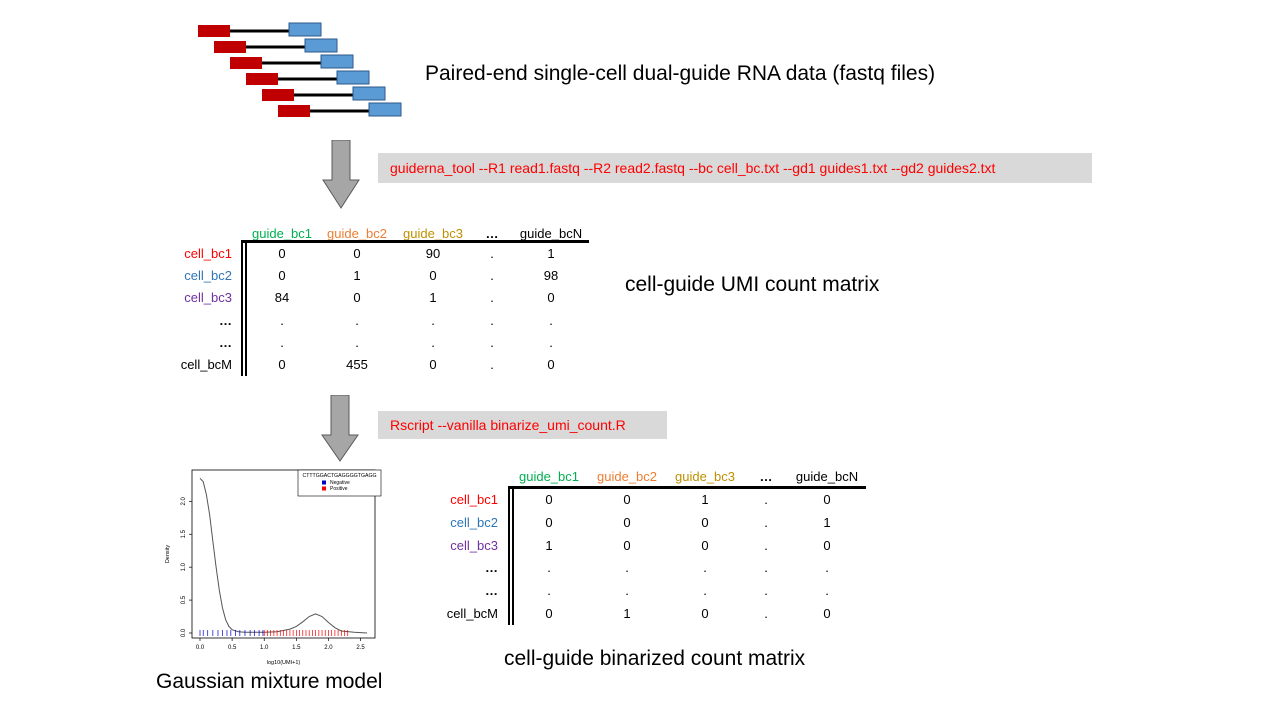  I want to click on density-curve, so click(283, 555).